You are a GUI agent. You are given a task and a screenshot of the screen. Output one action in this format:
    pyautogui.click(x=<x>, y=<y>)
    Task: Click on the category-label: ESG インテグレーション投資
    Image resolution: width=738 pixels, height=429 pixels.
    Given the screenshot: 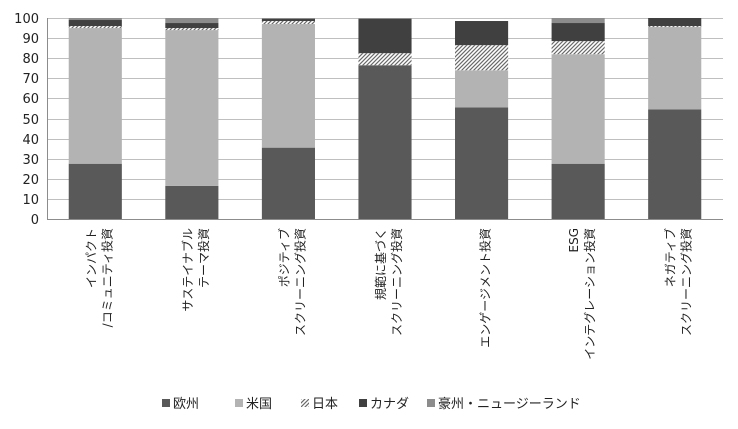 What is the action you would take?
    pyautogui.click(x=582, y=294)
    